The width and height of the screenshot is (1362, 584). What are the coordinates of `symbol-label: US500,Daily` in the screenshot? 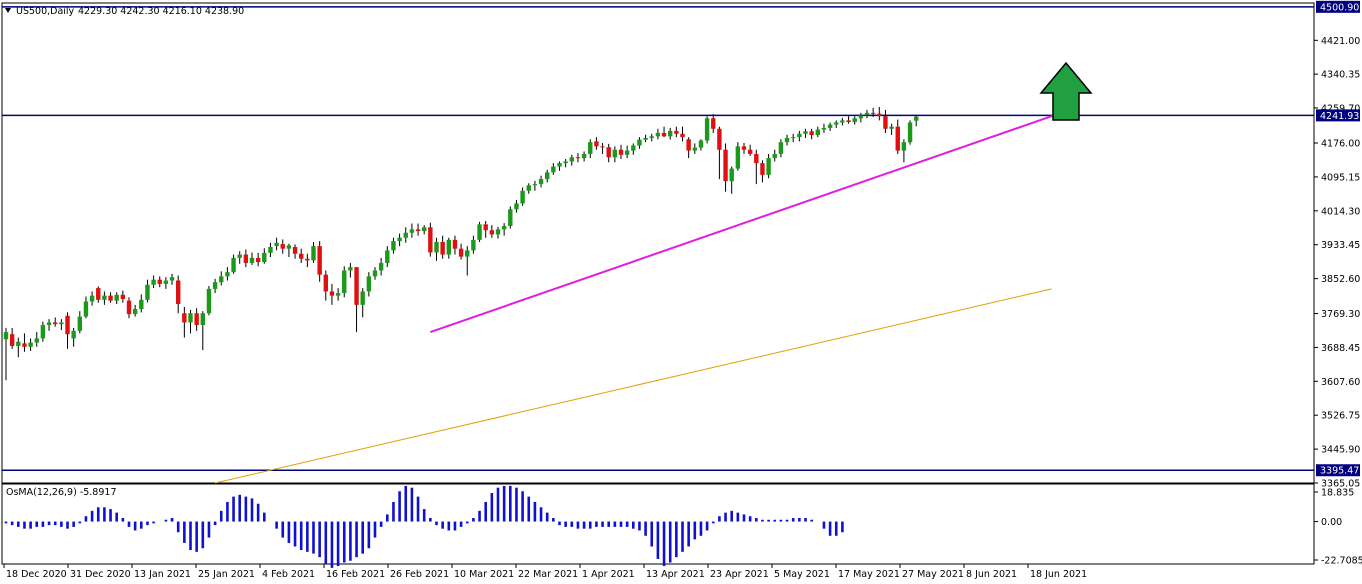 It's located at (45, 11).